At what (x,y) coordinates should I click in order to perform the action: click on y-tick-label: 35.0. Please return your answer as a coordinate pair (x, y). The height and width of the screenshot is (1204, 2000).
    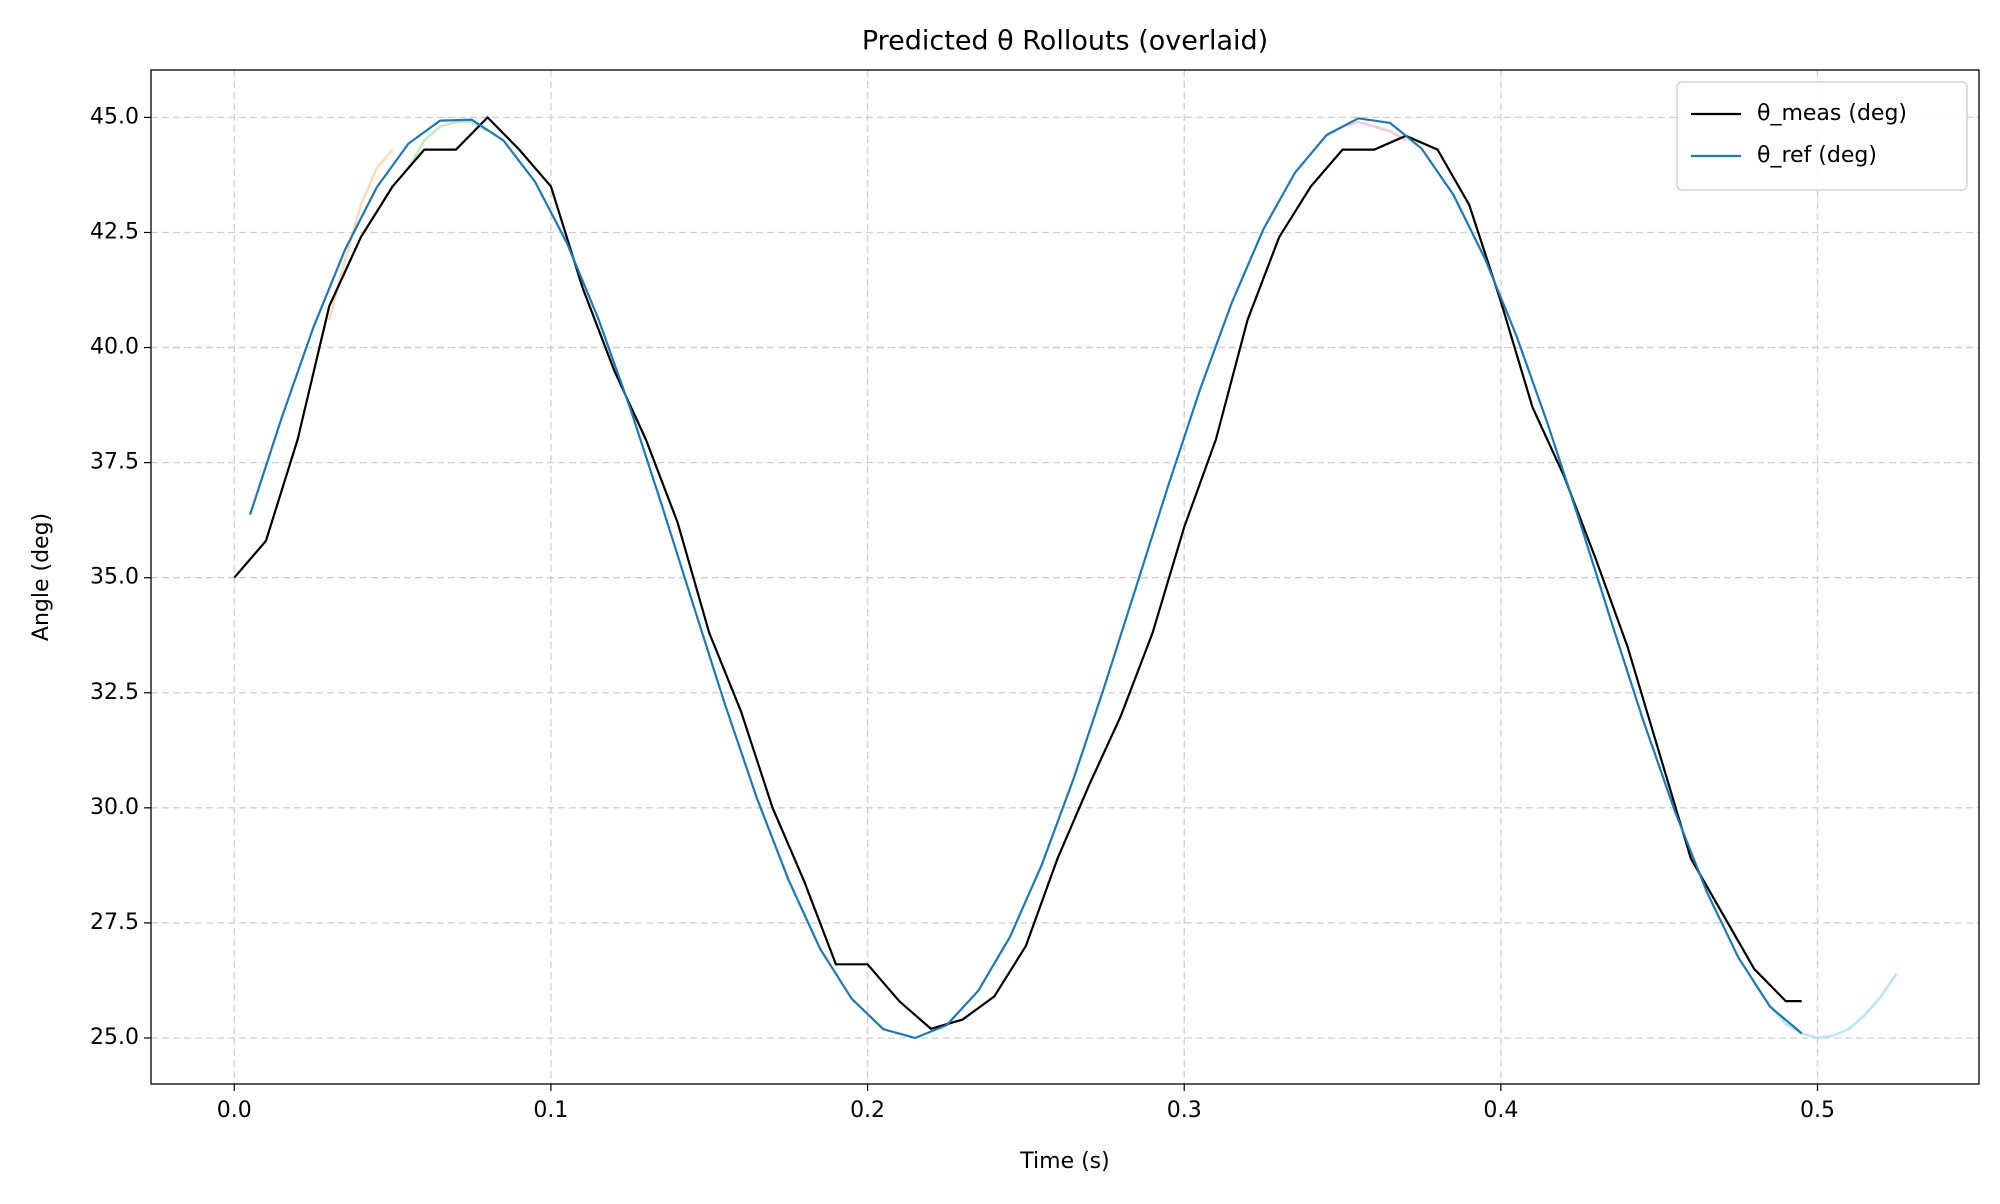
    Looking at the image, I should click on (114, 577).